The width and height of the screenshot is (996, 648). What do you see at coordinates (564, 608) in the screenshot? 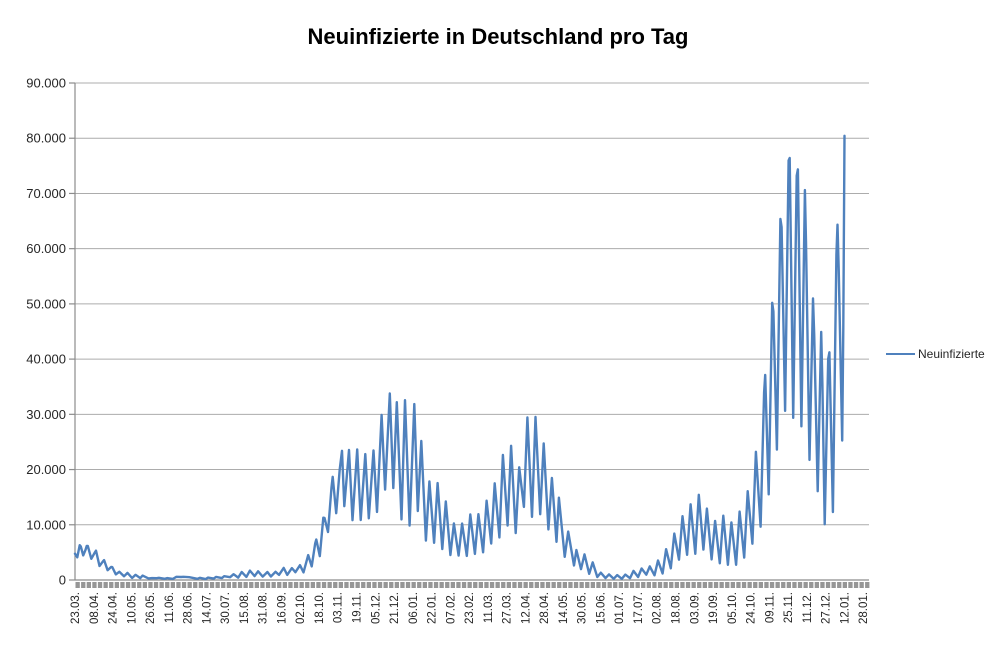
I see `x-axis-tick-label: 14.05.` at bounding box center [564, 608].